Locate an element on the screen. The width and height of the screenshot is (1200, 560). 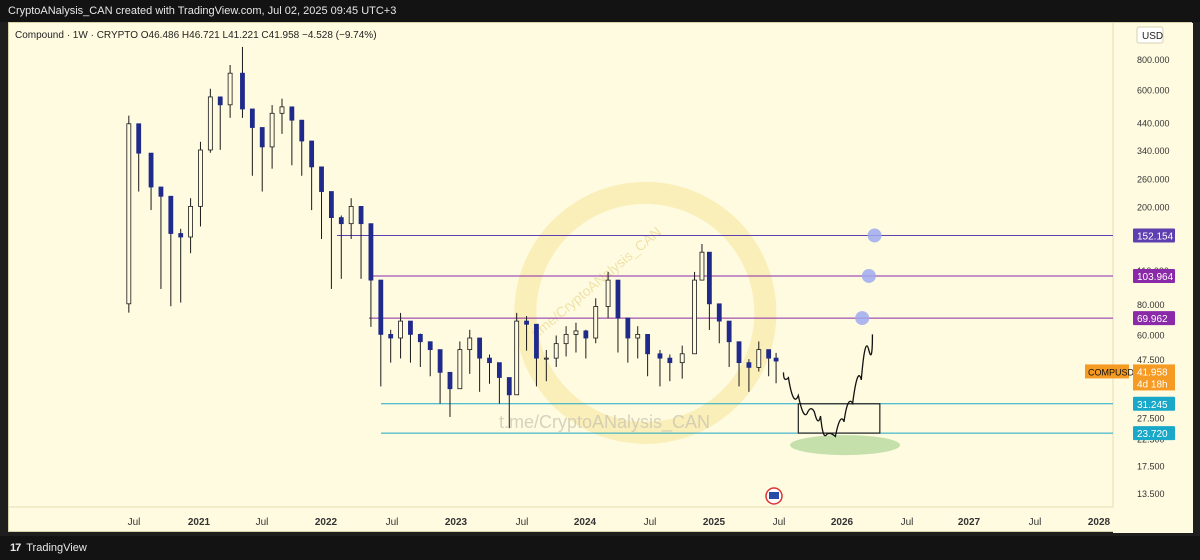
countdown-label: 4d 18h is located at coordinates (1152, 384).